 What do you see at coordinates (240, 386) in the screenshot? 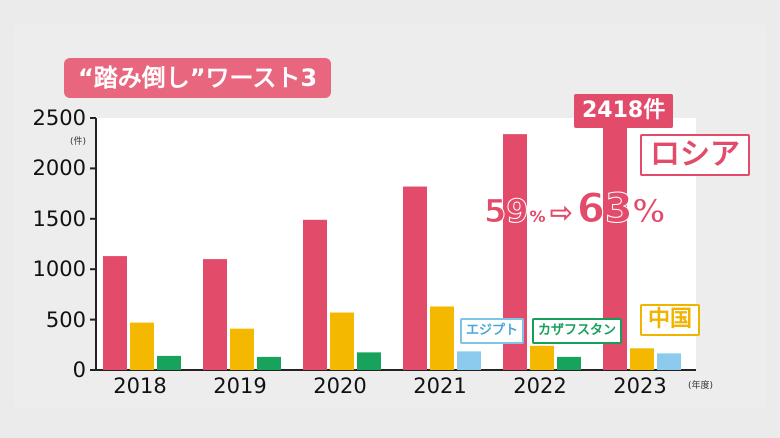
I see `x-tick-label: 2019` at bounding box center [240, 386].